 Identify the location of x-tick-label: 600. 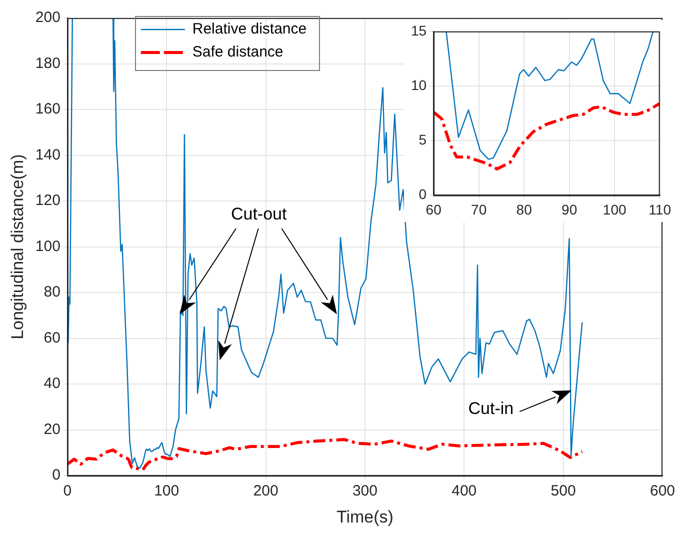
(662, 491).